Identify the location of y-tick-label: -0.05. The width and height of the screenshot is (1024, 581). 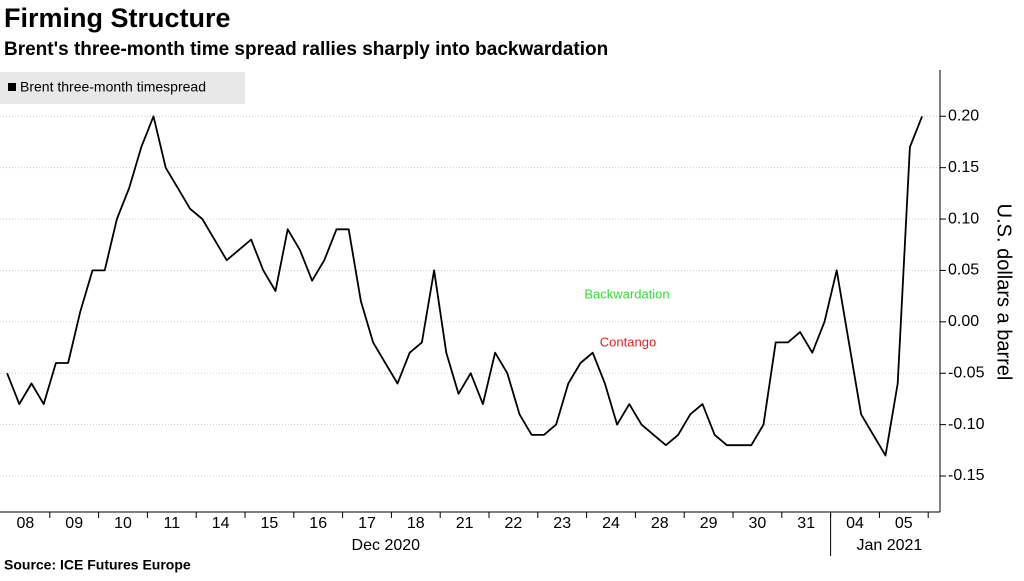
(966, 372).